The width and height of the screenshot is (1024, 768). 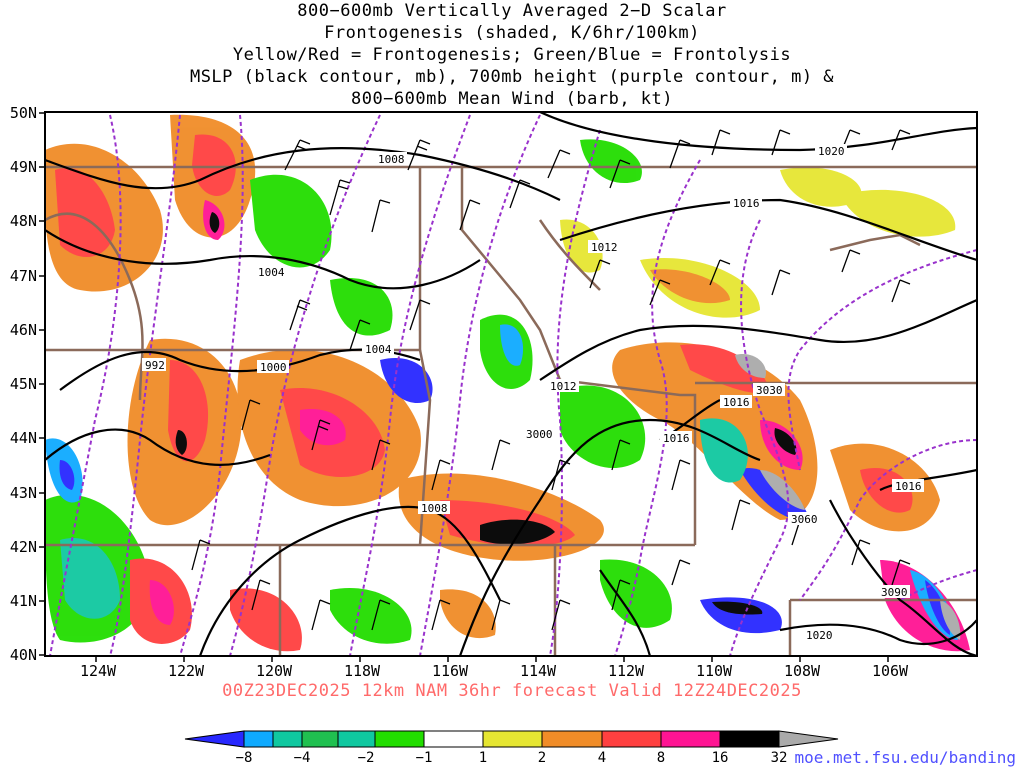 What do you see at coordinates (890, 671) in the screenshot?
I see `lon-label: 106W` at bounding box center [890, 671].